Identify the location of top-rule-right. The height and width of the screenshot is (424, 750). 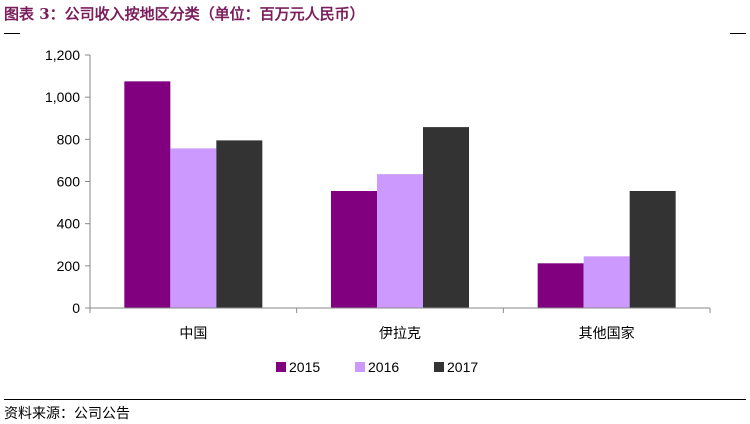
(738, 33).